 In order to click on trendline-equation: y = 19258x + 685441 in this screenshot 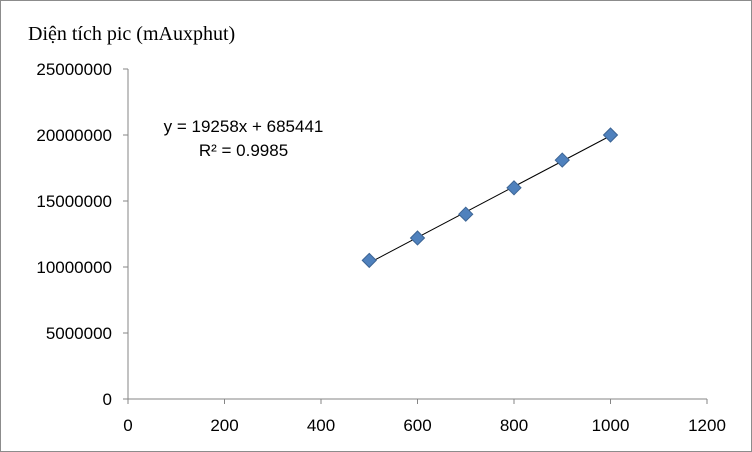, I will do `click(243, 126)`.